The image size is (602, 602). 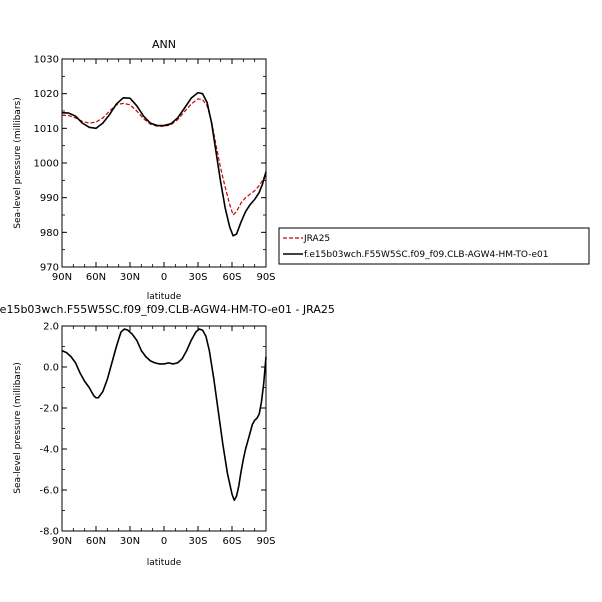 What do you see at coordinates (231, 277) in the screenshot?
I see `top-x-tick-label: 60S` at bounding box center [231, 277].